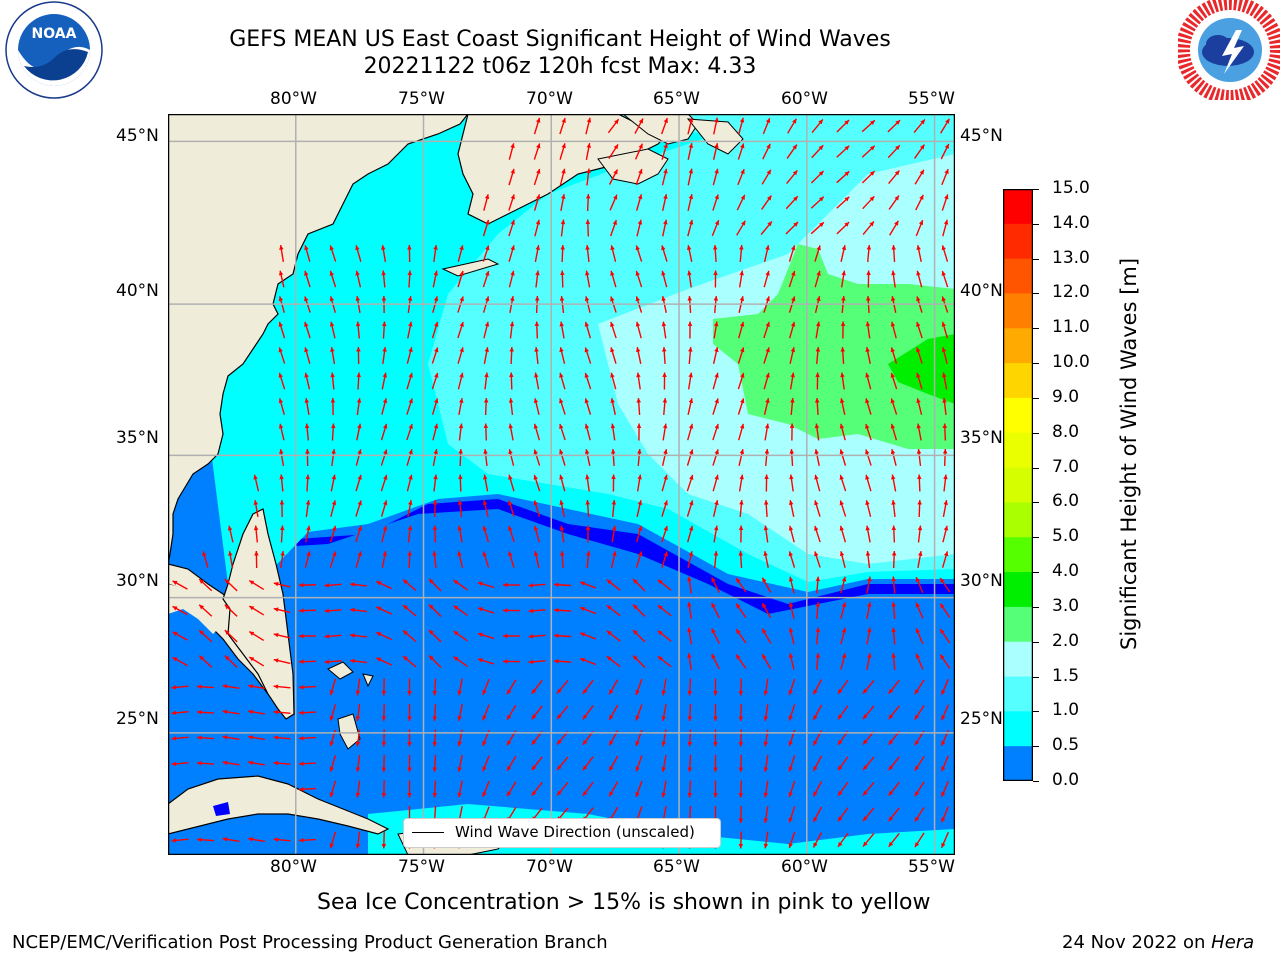 This screenshot has height=960, width=1280. I want to click on lon-label-bottom-75w: 75°W, so click(421, 867).